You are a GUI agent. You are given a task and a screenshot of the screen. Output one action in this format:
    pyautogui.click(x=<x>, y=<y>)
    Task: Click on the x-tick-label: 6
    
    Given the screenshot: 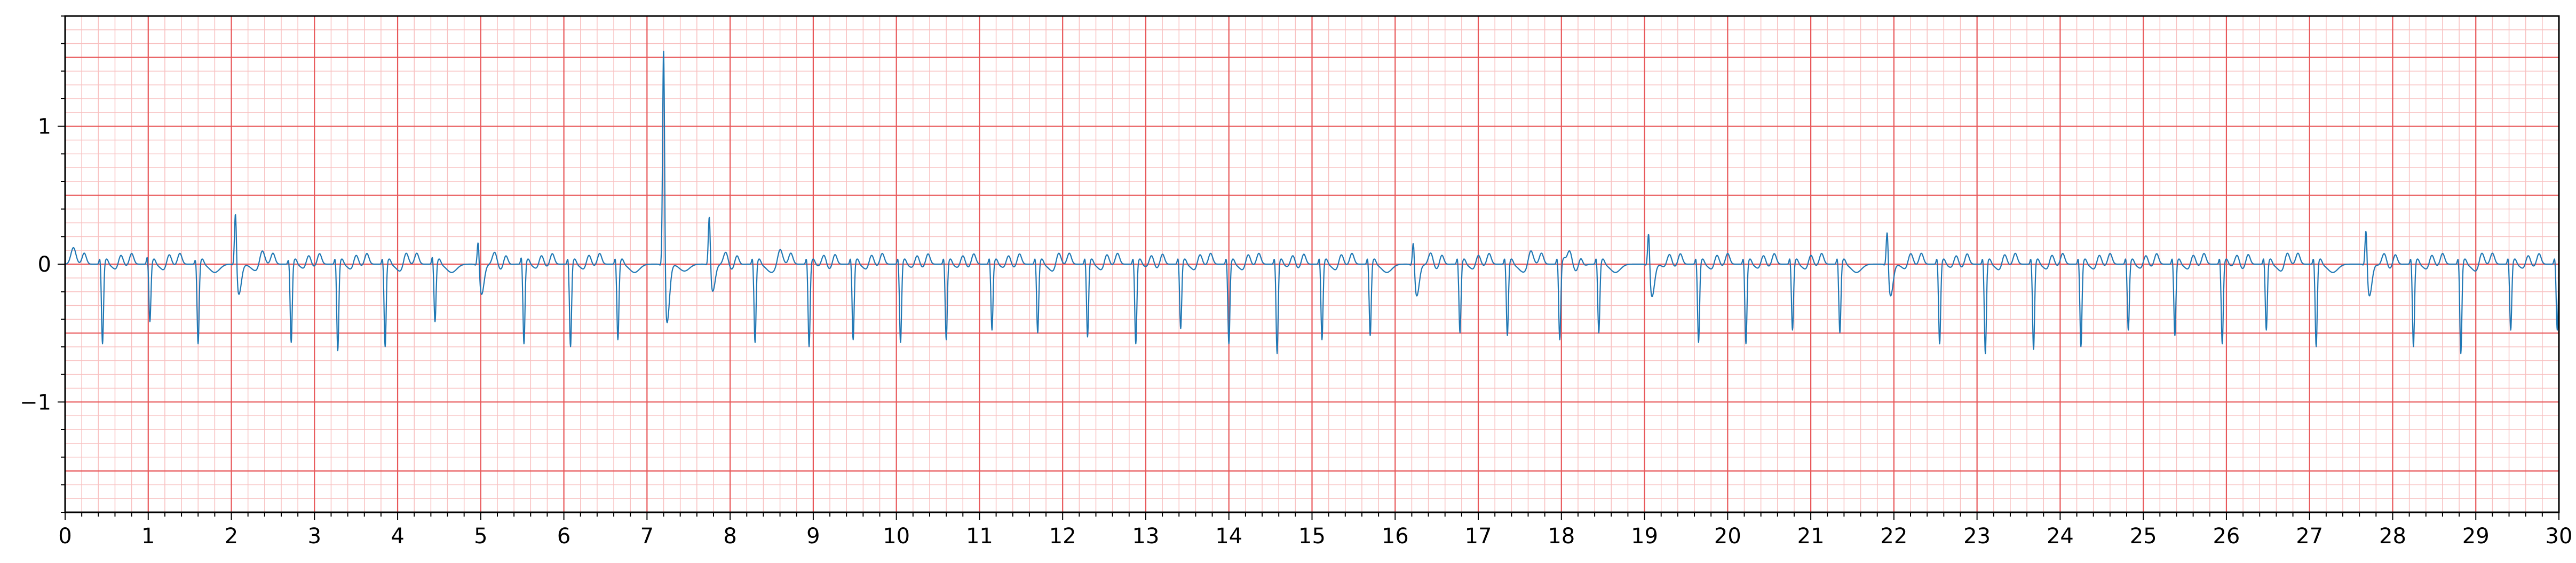 What is the action you would take?
    pyautogui.click(x=563, y=536)
    